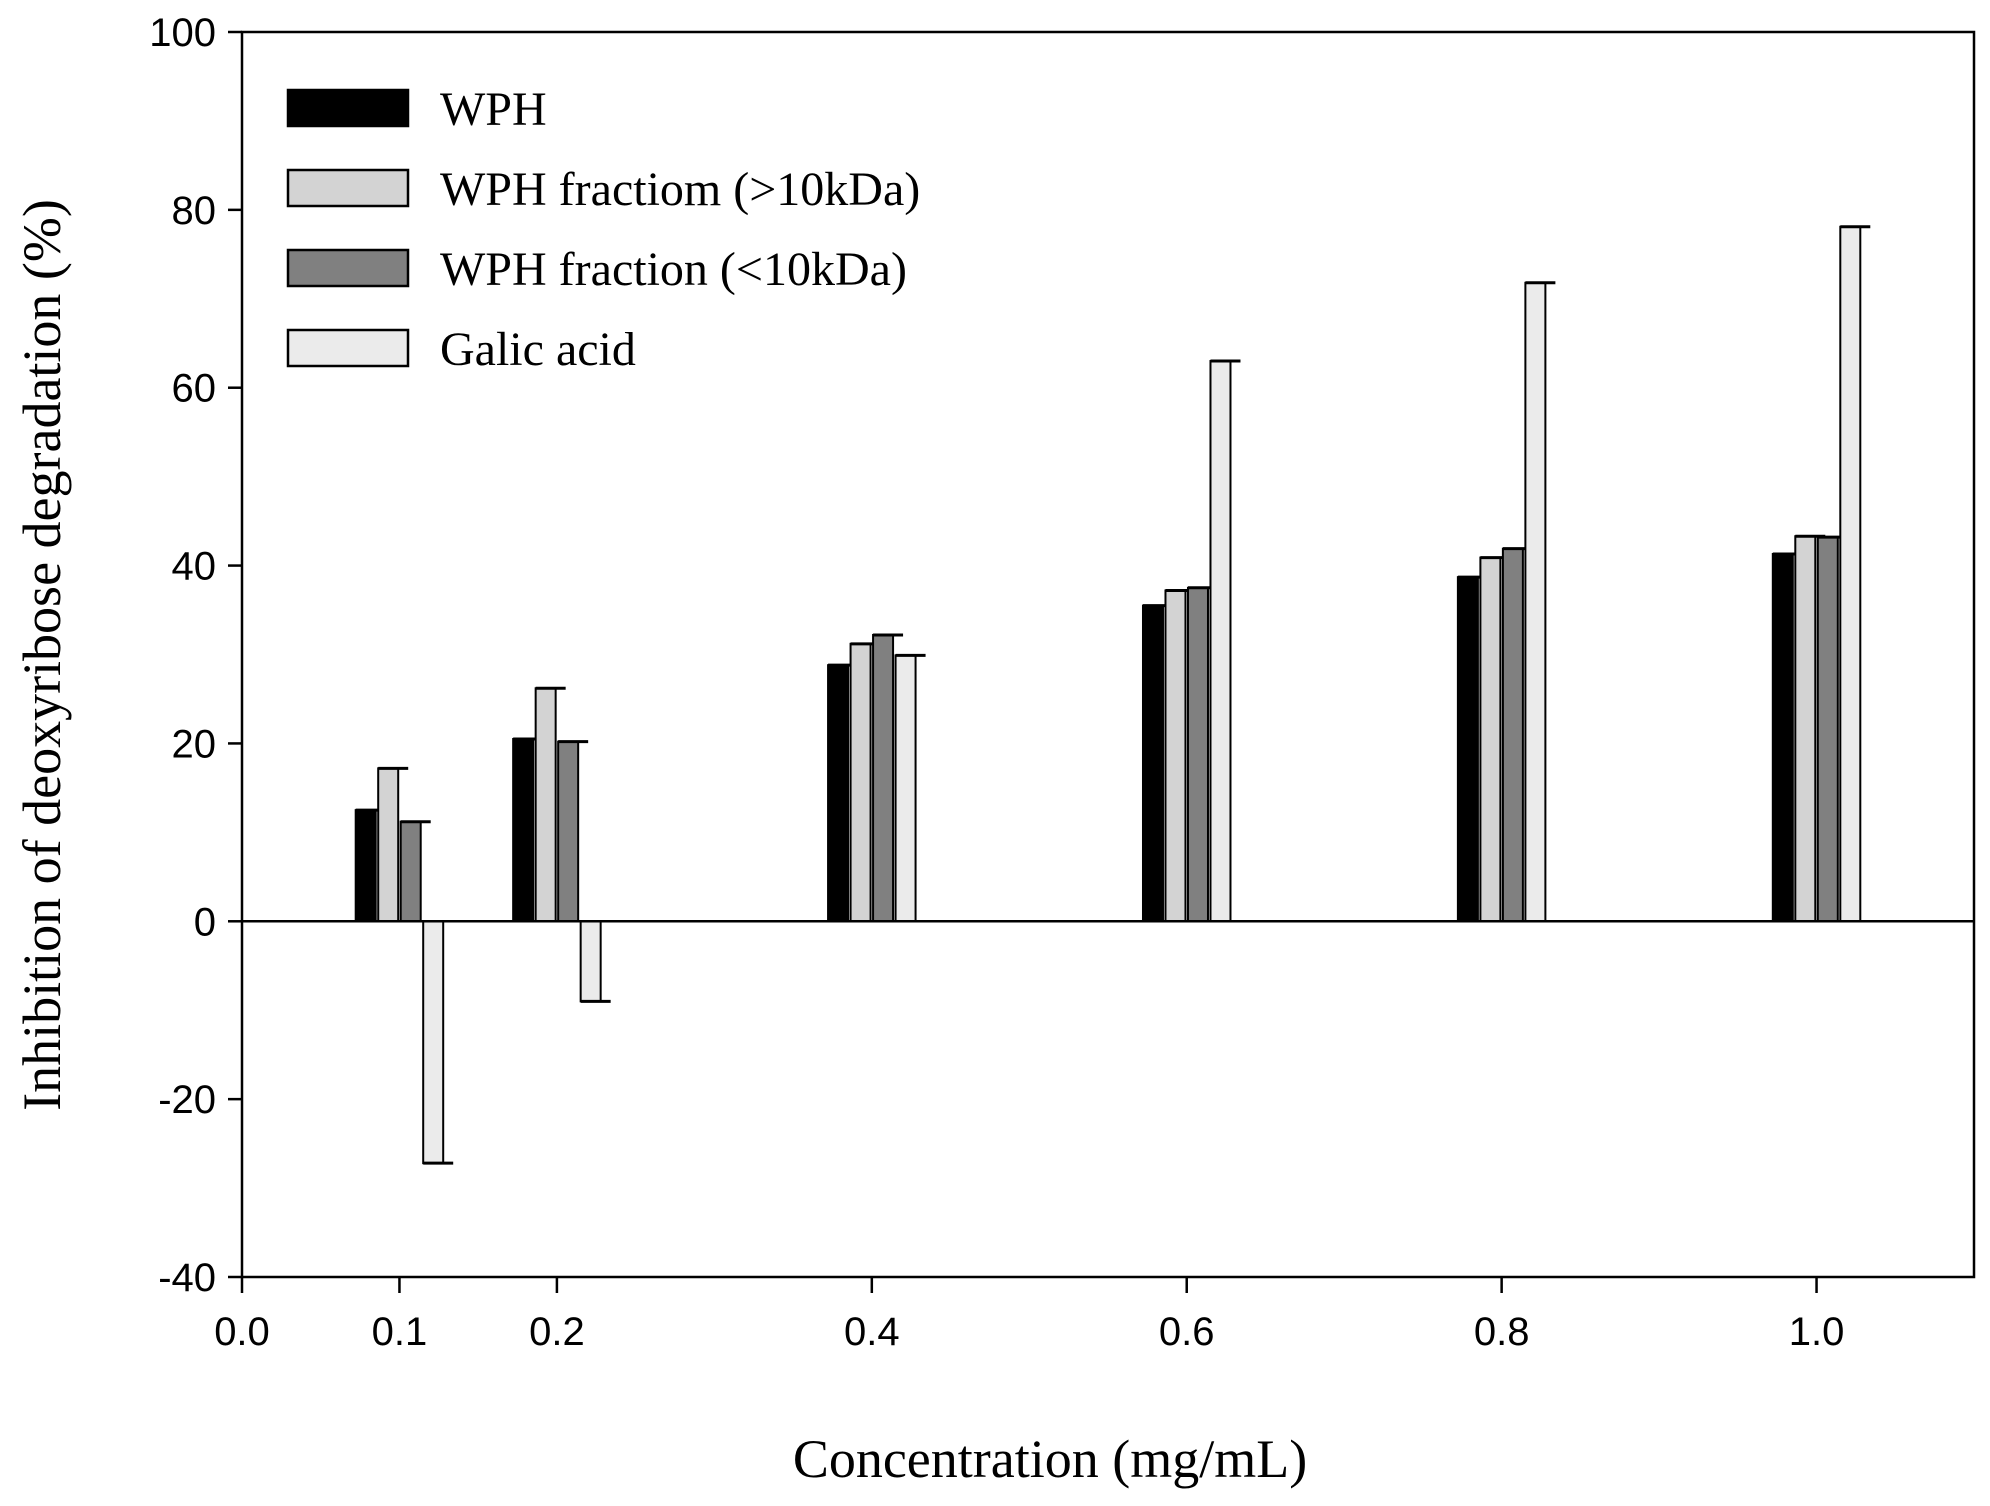 Image resolution: width=1990 pixels, height=1506 pixels. What do you see at coordinates (1817, 1332) in the screenshot?
I see `x-tick-label: 1.0` at bounding box center [1817, 1332].